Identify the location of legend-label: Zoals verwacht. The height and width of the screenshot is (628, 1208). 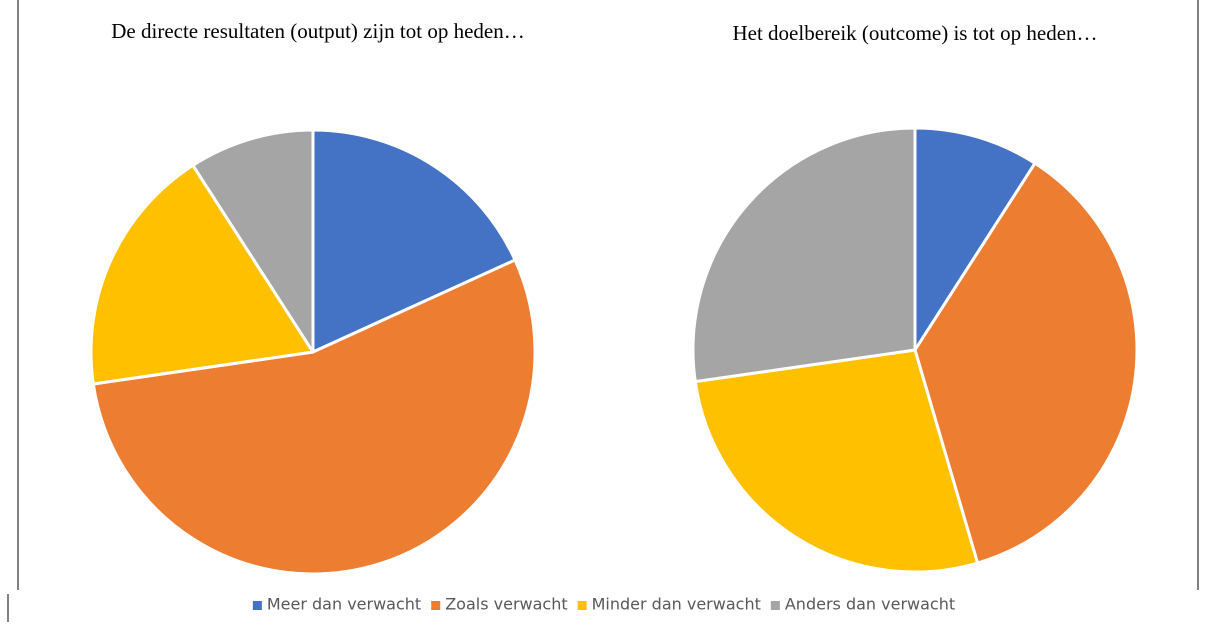
(506, 604).